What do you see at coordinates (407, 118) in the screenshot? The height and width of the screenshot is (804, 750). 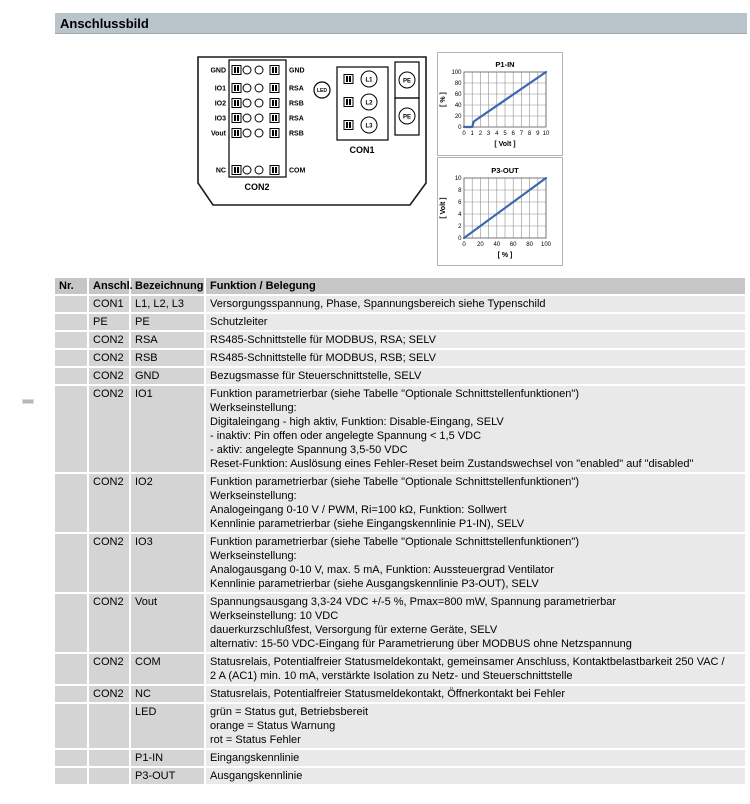 I see `pe-label: PE` at bounding box center [407, 118].